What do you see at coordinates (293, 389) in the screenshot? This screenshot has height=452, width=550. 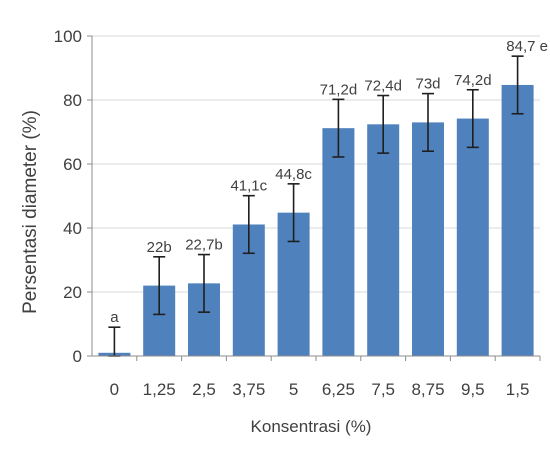 I see `x-tick-label: 5` at bounding box center [293, 389].